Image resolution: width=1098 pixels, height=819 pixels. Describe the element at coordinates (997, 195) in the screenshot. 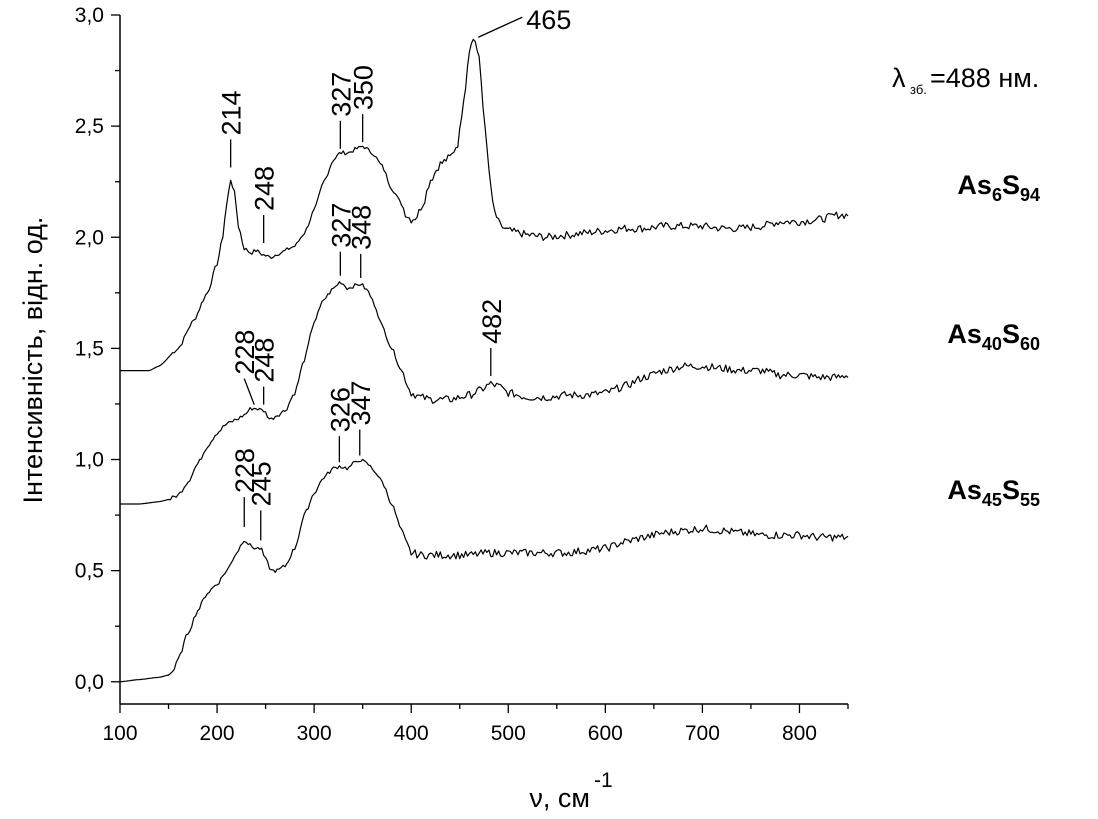

I see `series-label-subscript: 6` at that location.